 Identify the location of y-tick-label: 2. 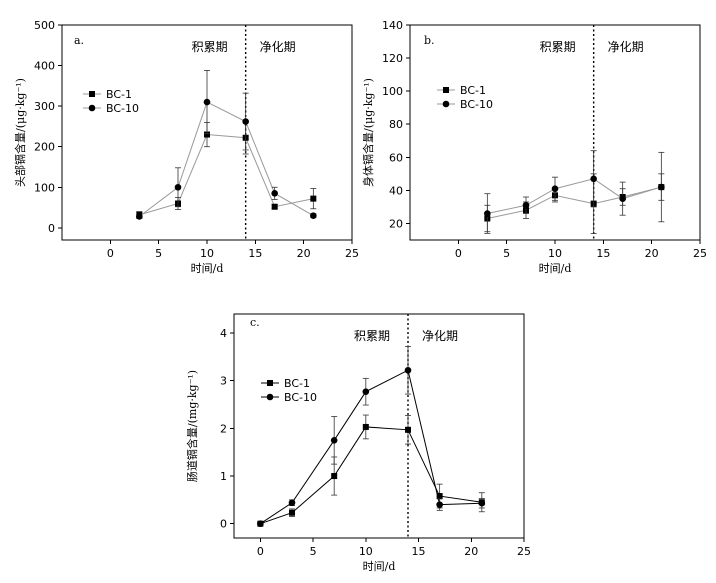
(223, 428).